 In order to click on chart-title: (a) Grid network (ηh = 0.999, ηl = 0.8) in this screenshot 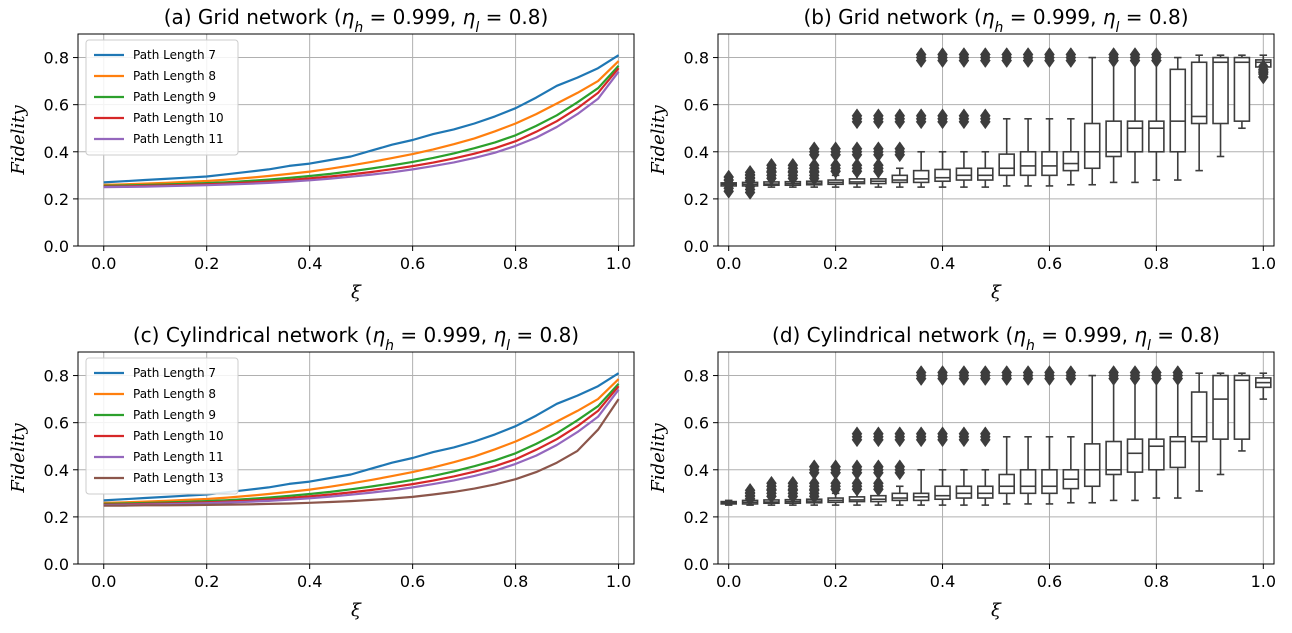, I will do `click(356, 20)`.